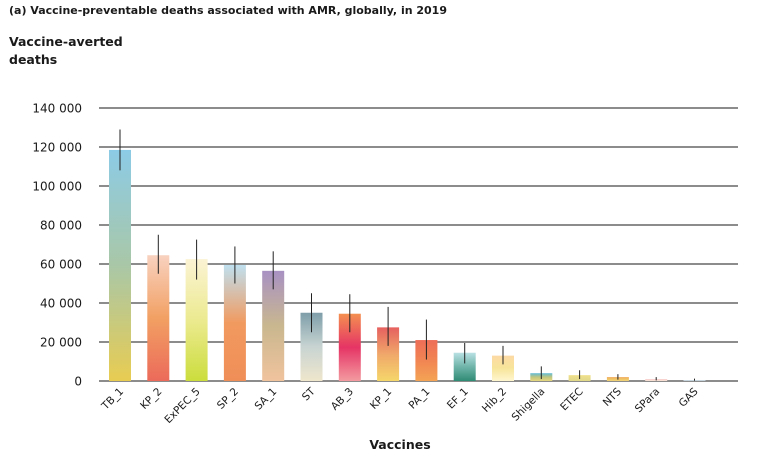  I want to click on x-tick-label: Hib_2, so click(494, 400).